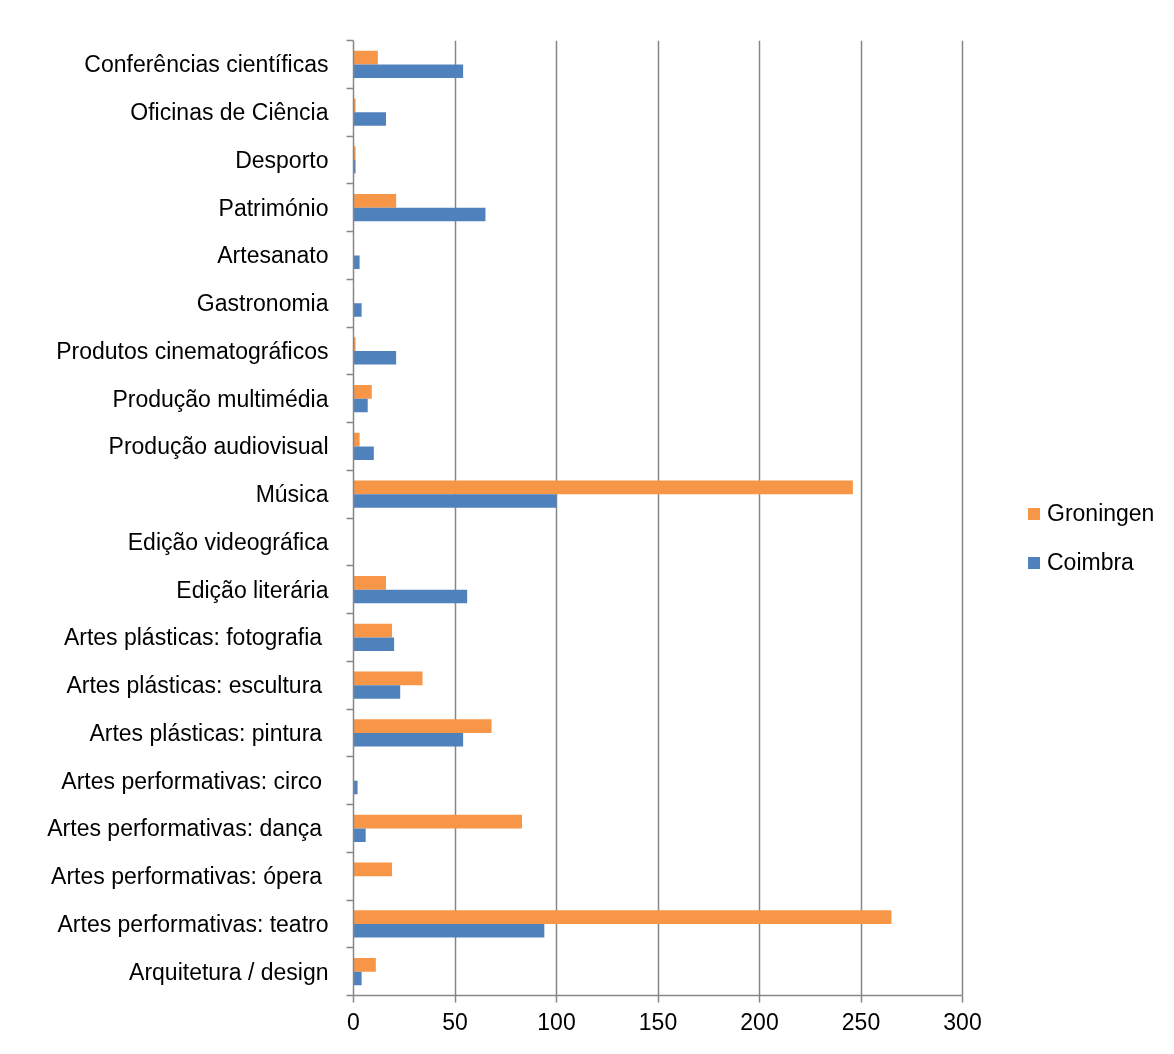 The image size is (1174, 1054). Describe the element at coordinates (252, 589) in the screenshot. I see `y-tick-label: Edição literária` at that location.